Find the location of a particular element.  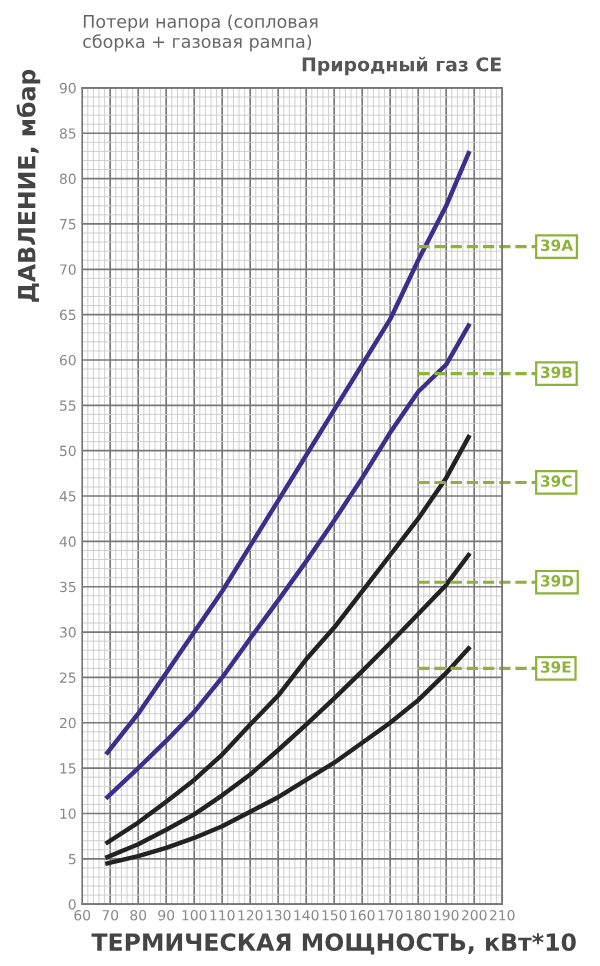

y-axis-title: ДАВЛЕНИЕ, мбар is located at coordinates (28, 185).